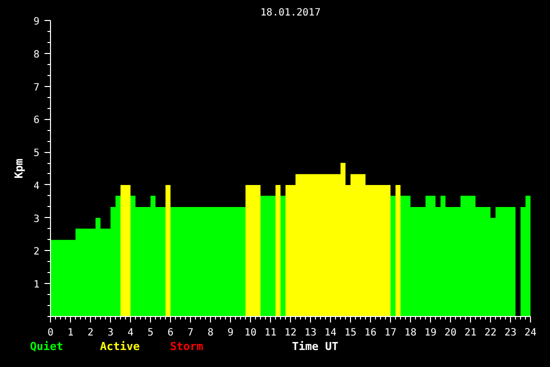  I want to click on y-tick-label: 6, so click(36, 120).